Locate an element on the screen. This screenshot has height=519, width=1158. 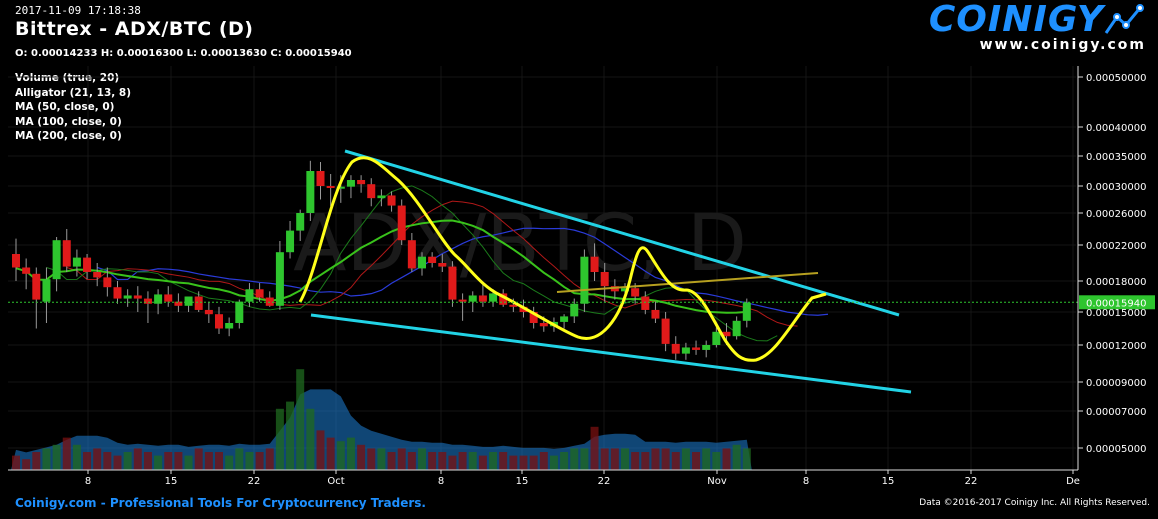
ma200-line is located at coordinates (687, 282).